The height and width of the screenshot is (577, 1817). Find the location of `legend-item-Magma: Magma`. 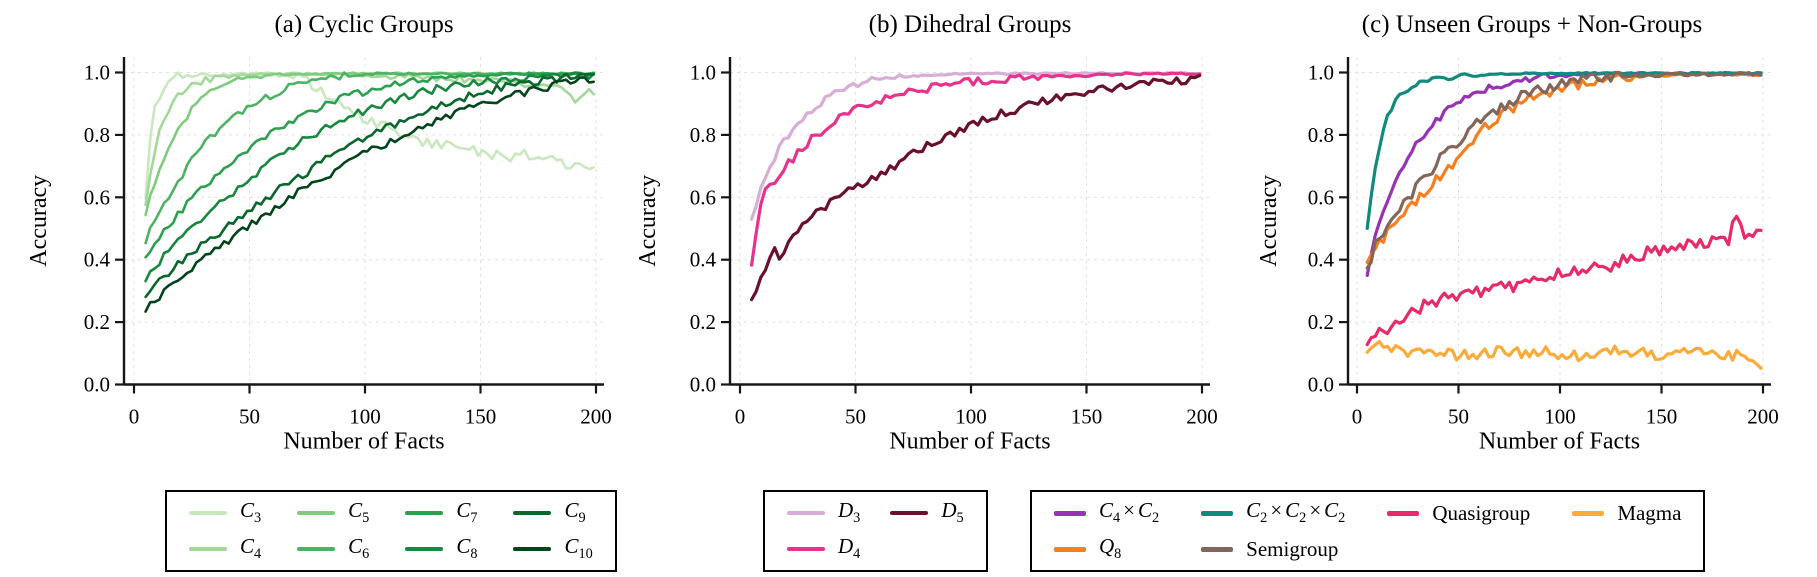

legend-item-Magma: Magma is located at coordinates (1626, 513).